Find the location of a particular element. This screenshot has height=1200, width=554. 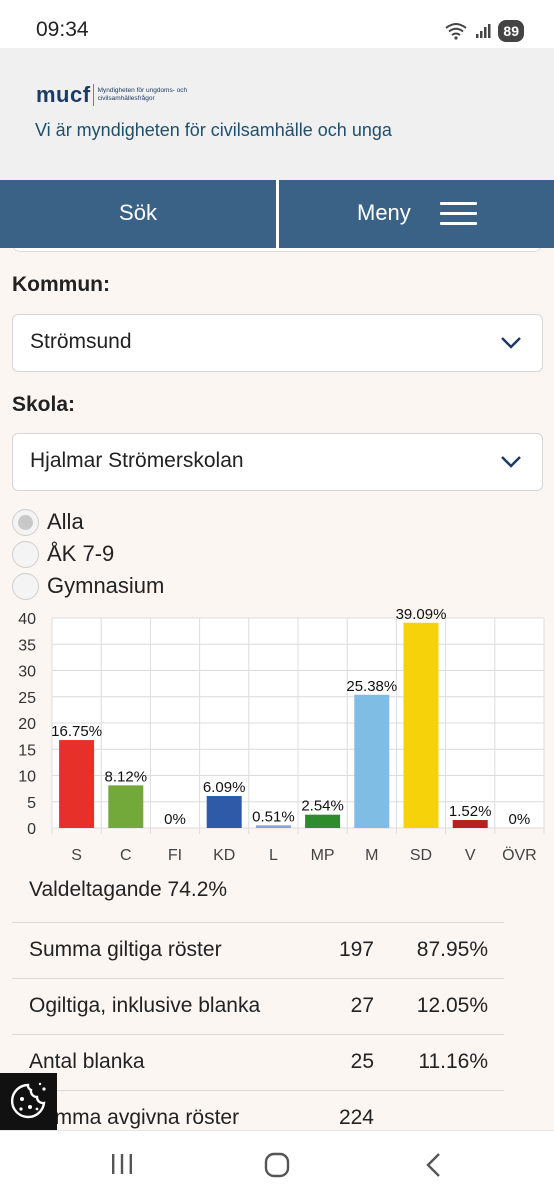

signal-icon is located at coordinates (483, 31).